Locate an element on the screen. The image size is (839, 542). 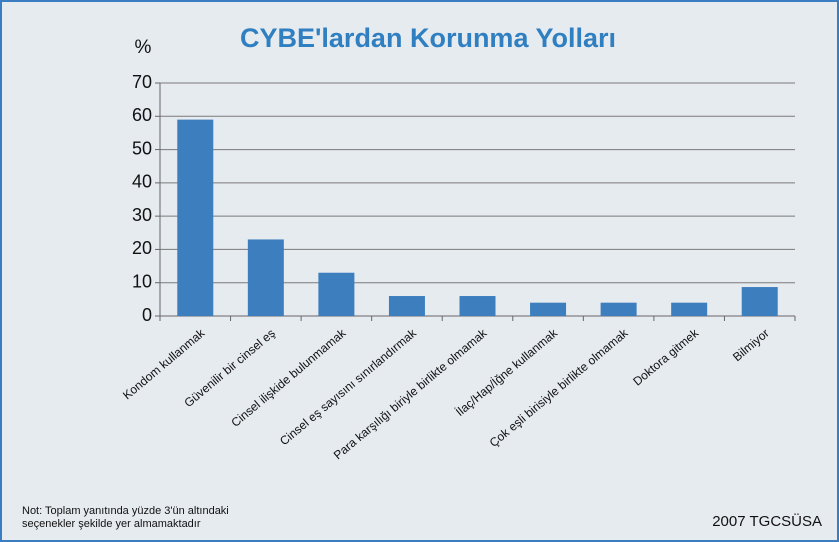
y-tick-label: 20 is located at coordinates (142, 248).